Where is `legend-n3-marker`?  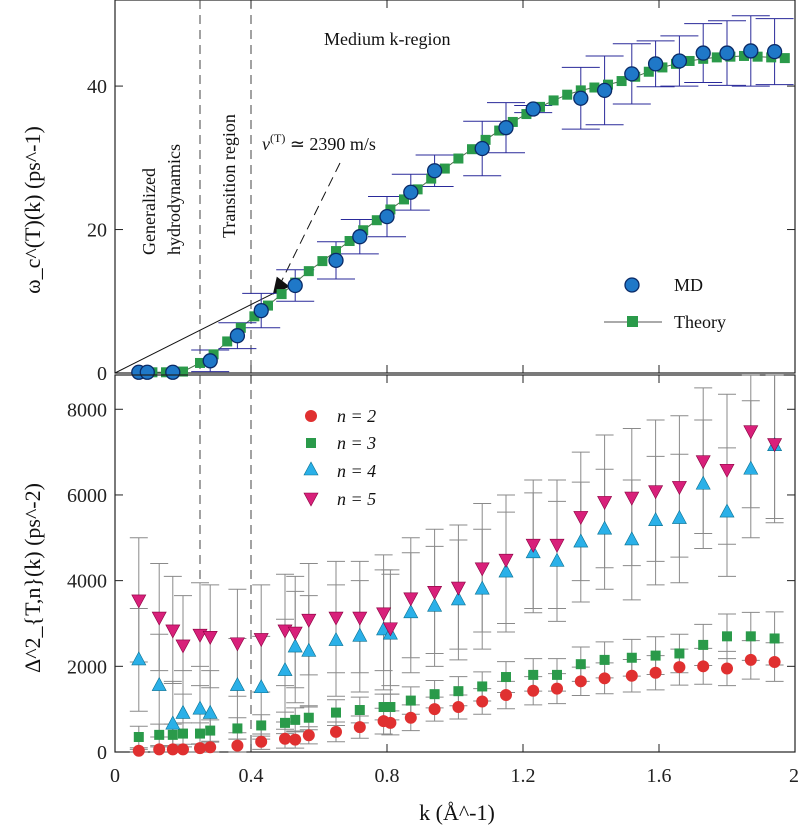 legend-n3-marker is located at coordinates (311, 443).